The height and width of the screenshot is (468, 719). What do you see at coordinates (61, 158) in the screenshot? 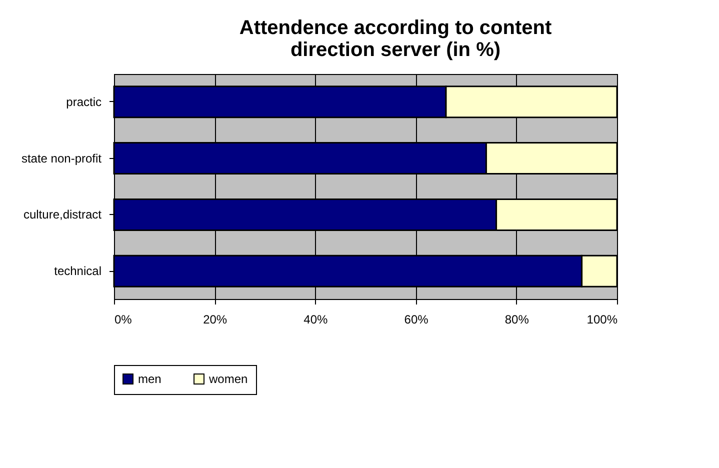
I see `y-tick-label: state non-profit` at bounding box center [61, 158].